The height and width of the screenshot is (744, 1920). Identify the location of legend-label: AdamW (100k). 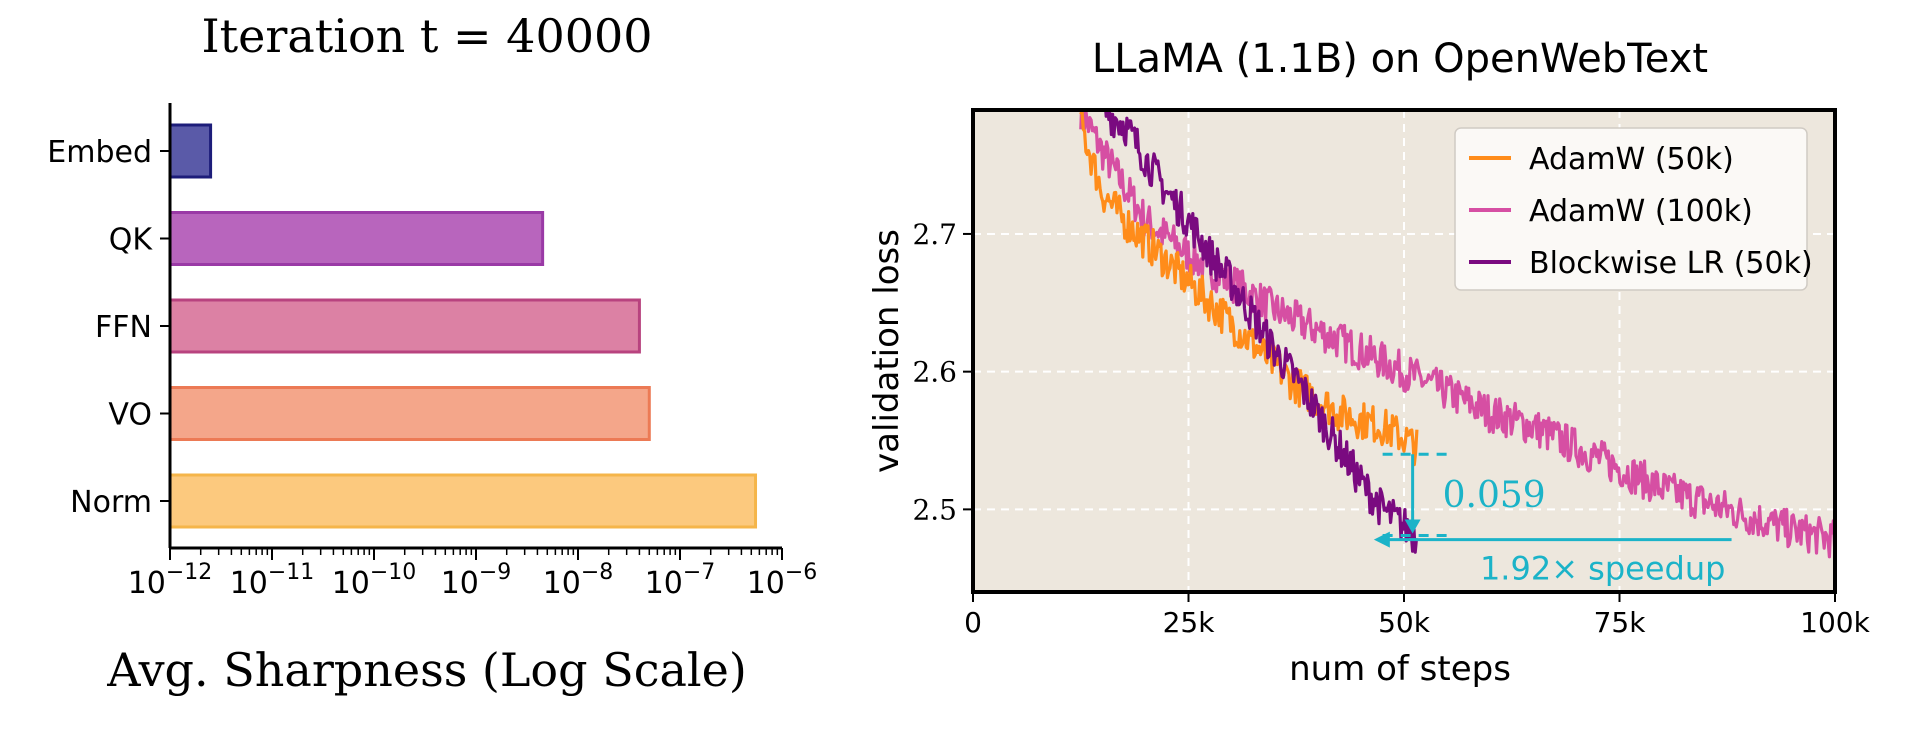
(1641, 211).